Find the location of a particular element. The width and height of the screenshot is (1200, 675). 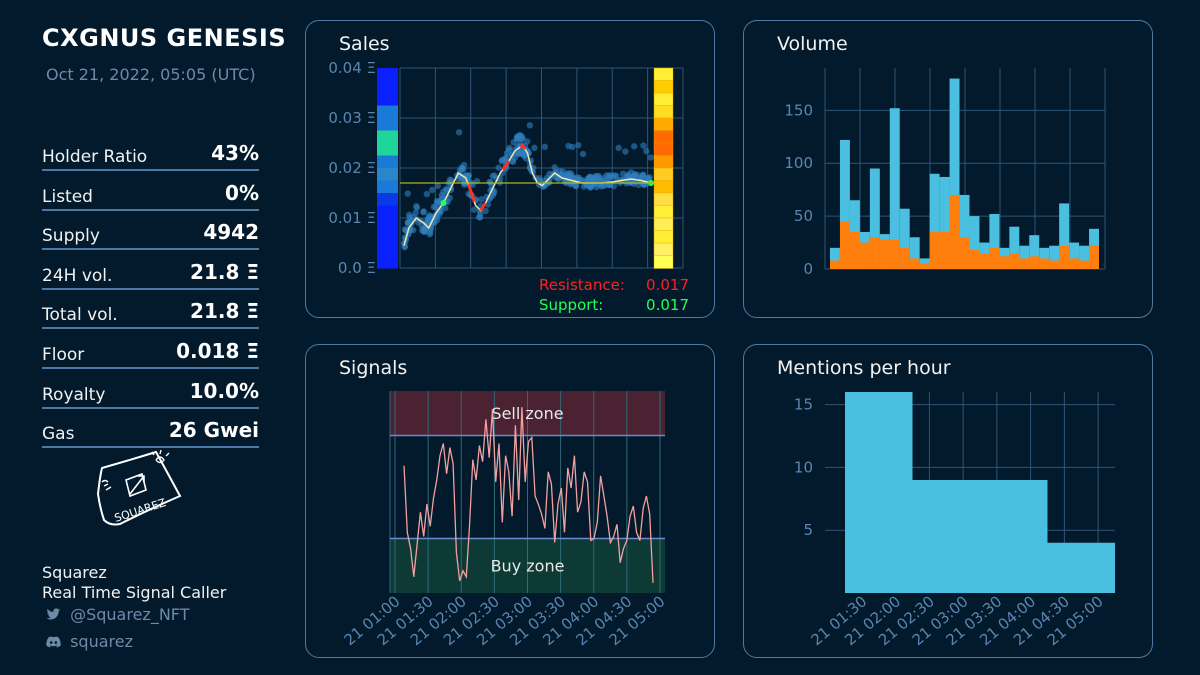

stat-label: Total vol. is located at coordinates (80, 315).